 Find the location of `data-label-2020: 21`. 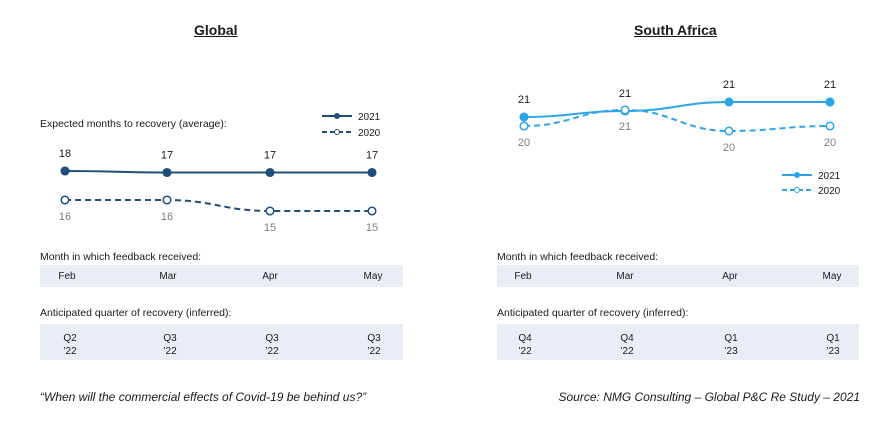

data-label-2020: 21 is located at coordinates (625, 127).